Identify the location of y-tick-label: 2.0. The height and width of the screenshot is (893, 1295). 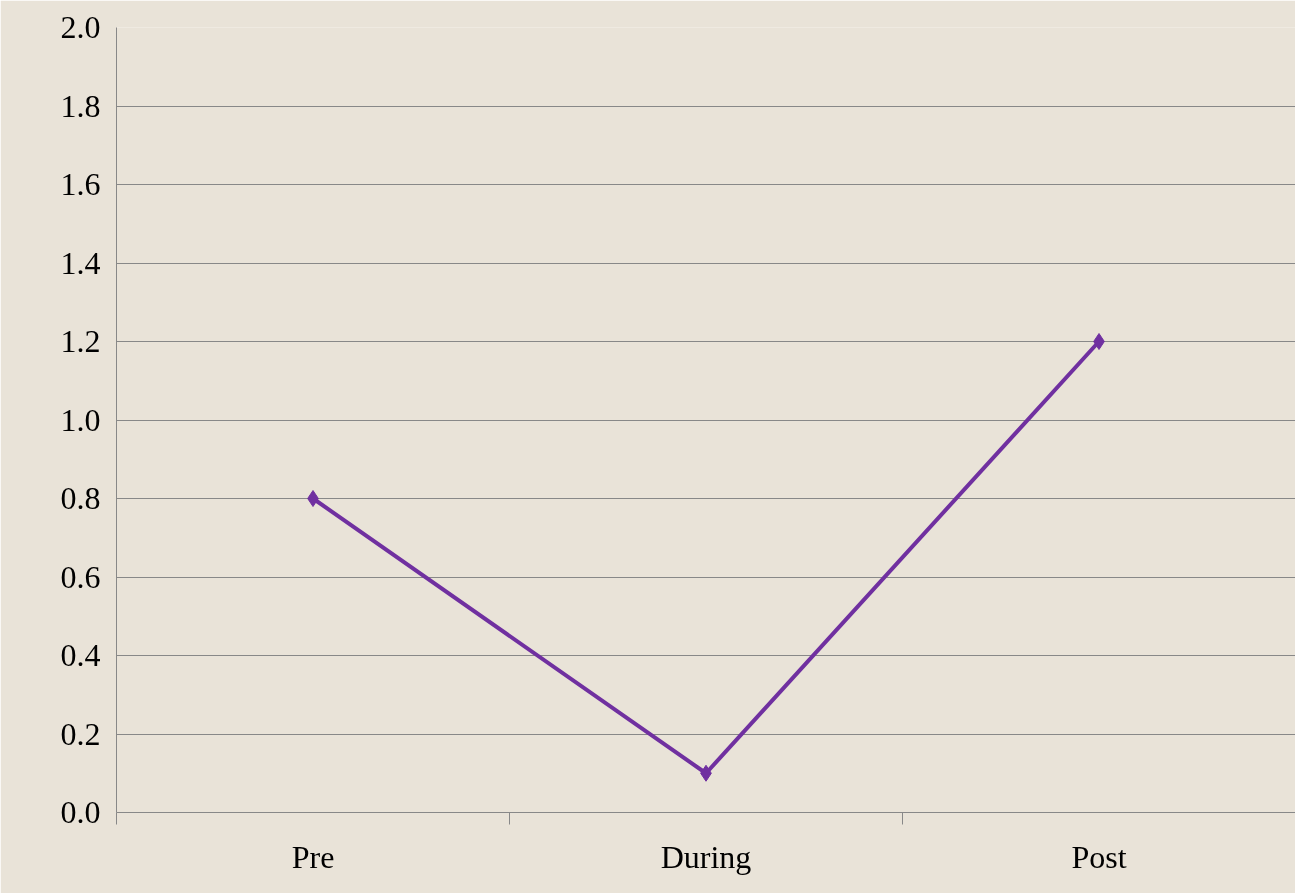
(80, 27).